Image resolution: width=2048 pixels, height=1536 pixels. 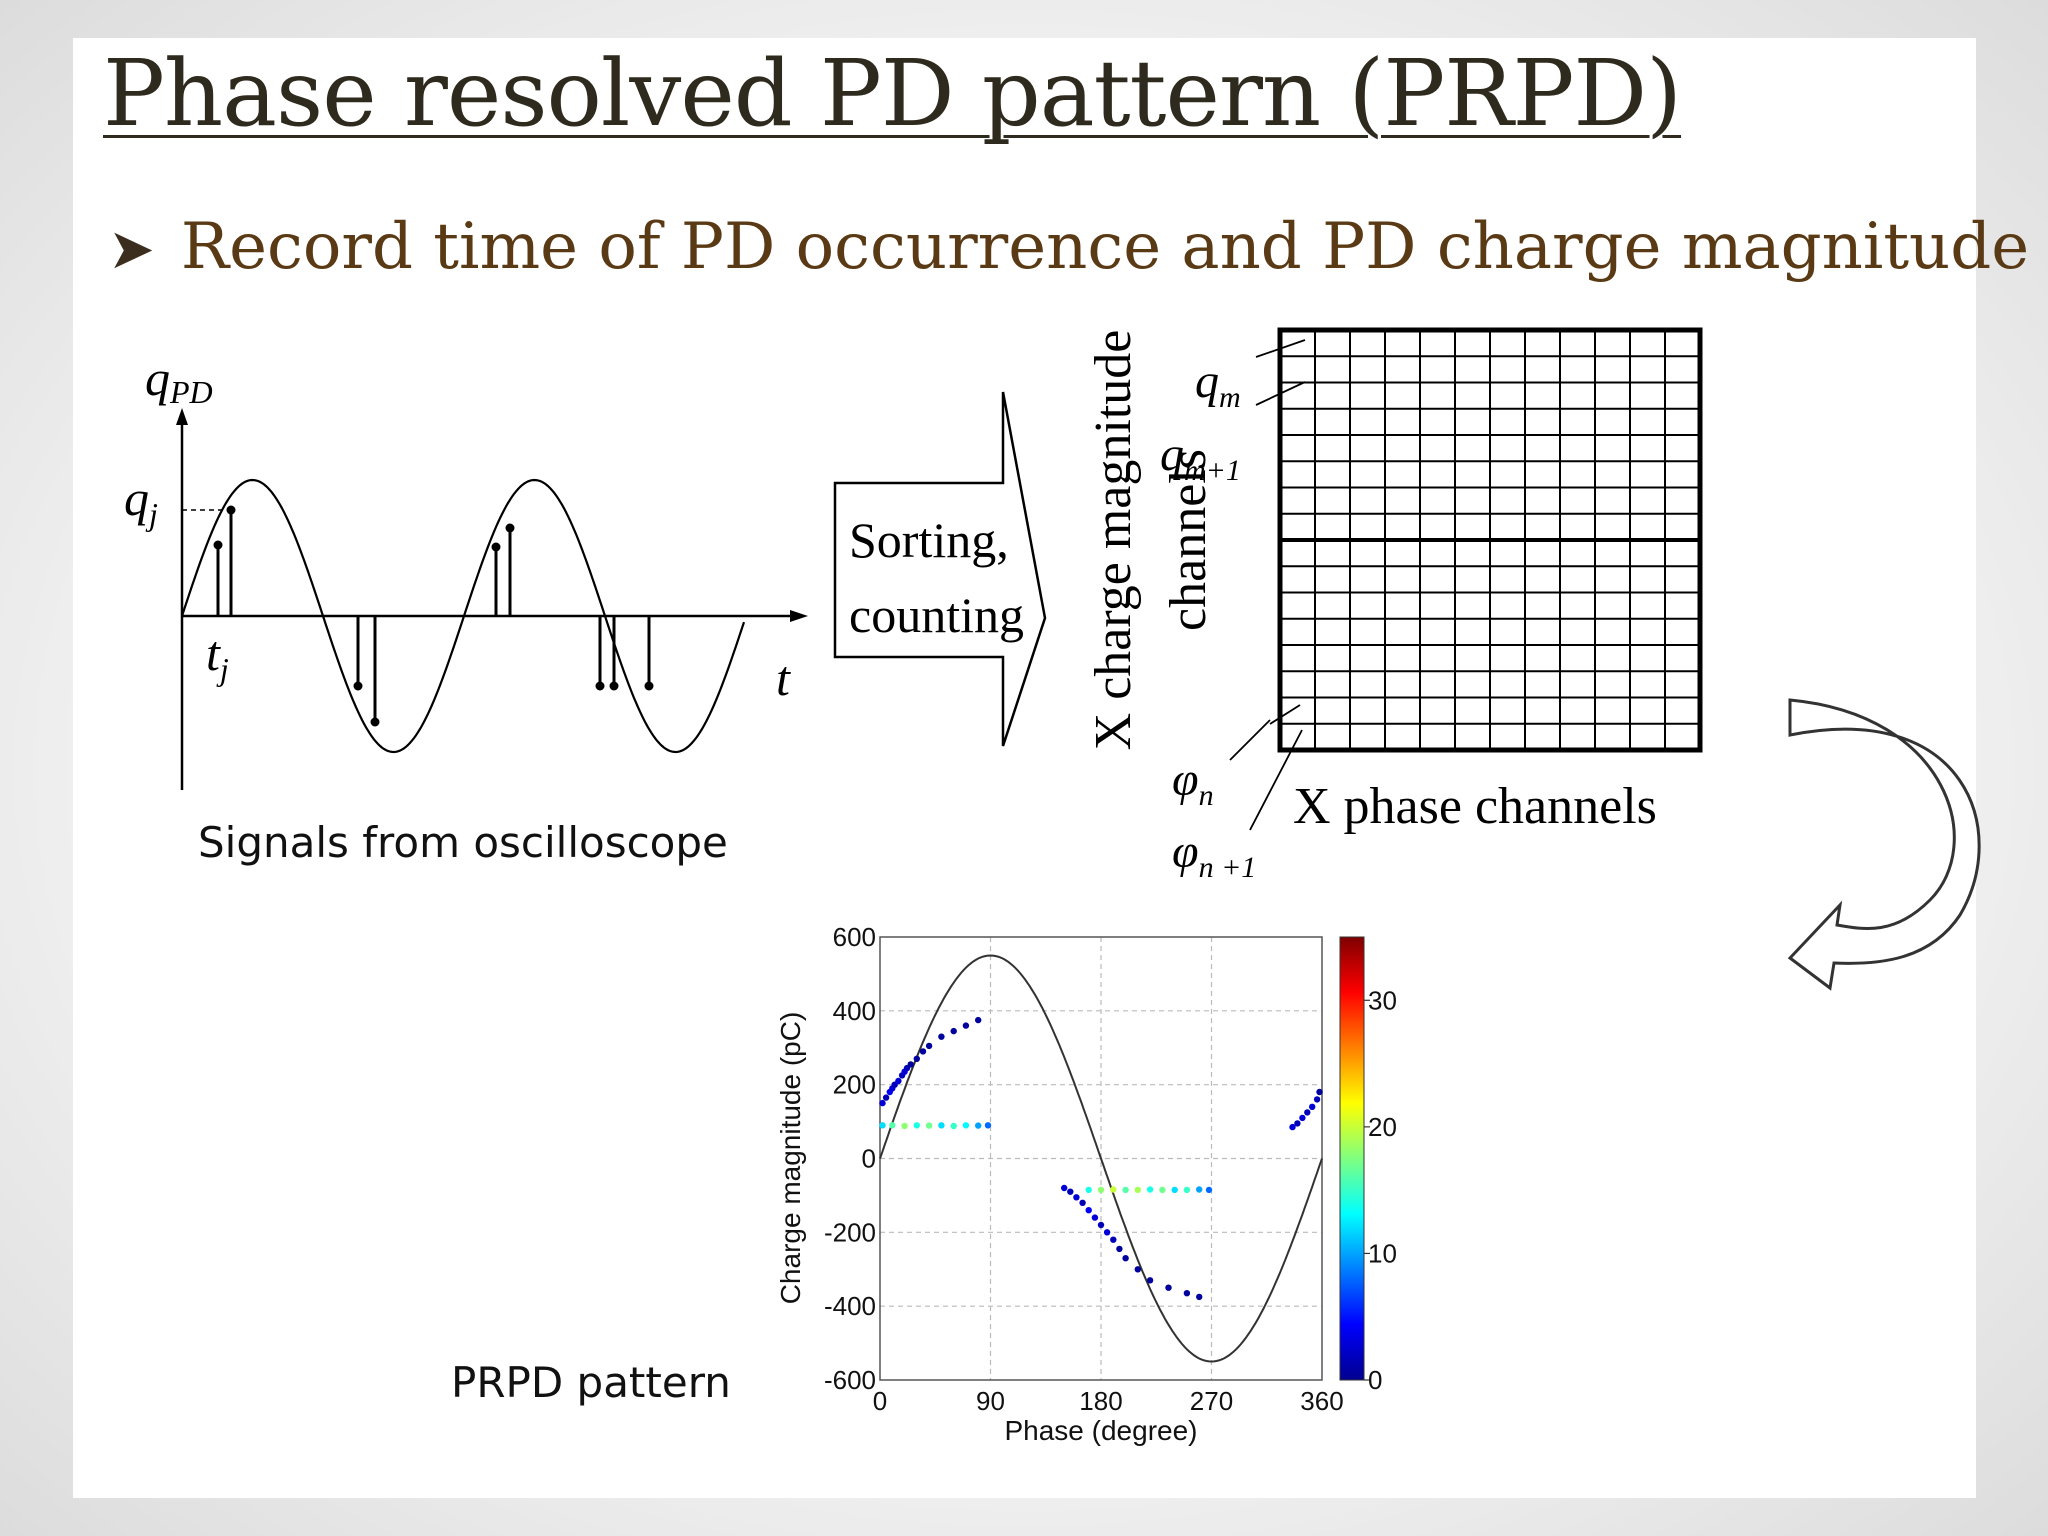 I want to click on oscilloscope-caption: Signals from oscilloscope, so click(x=463, y=842).